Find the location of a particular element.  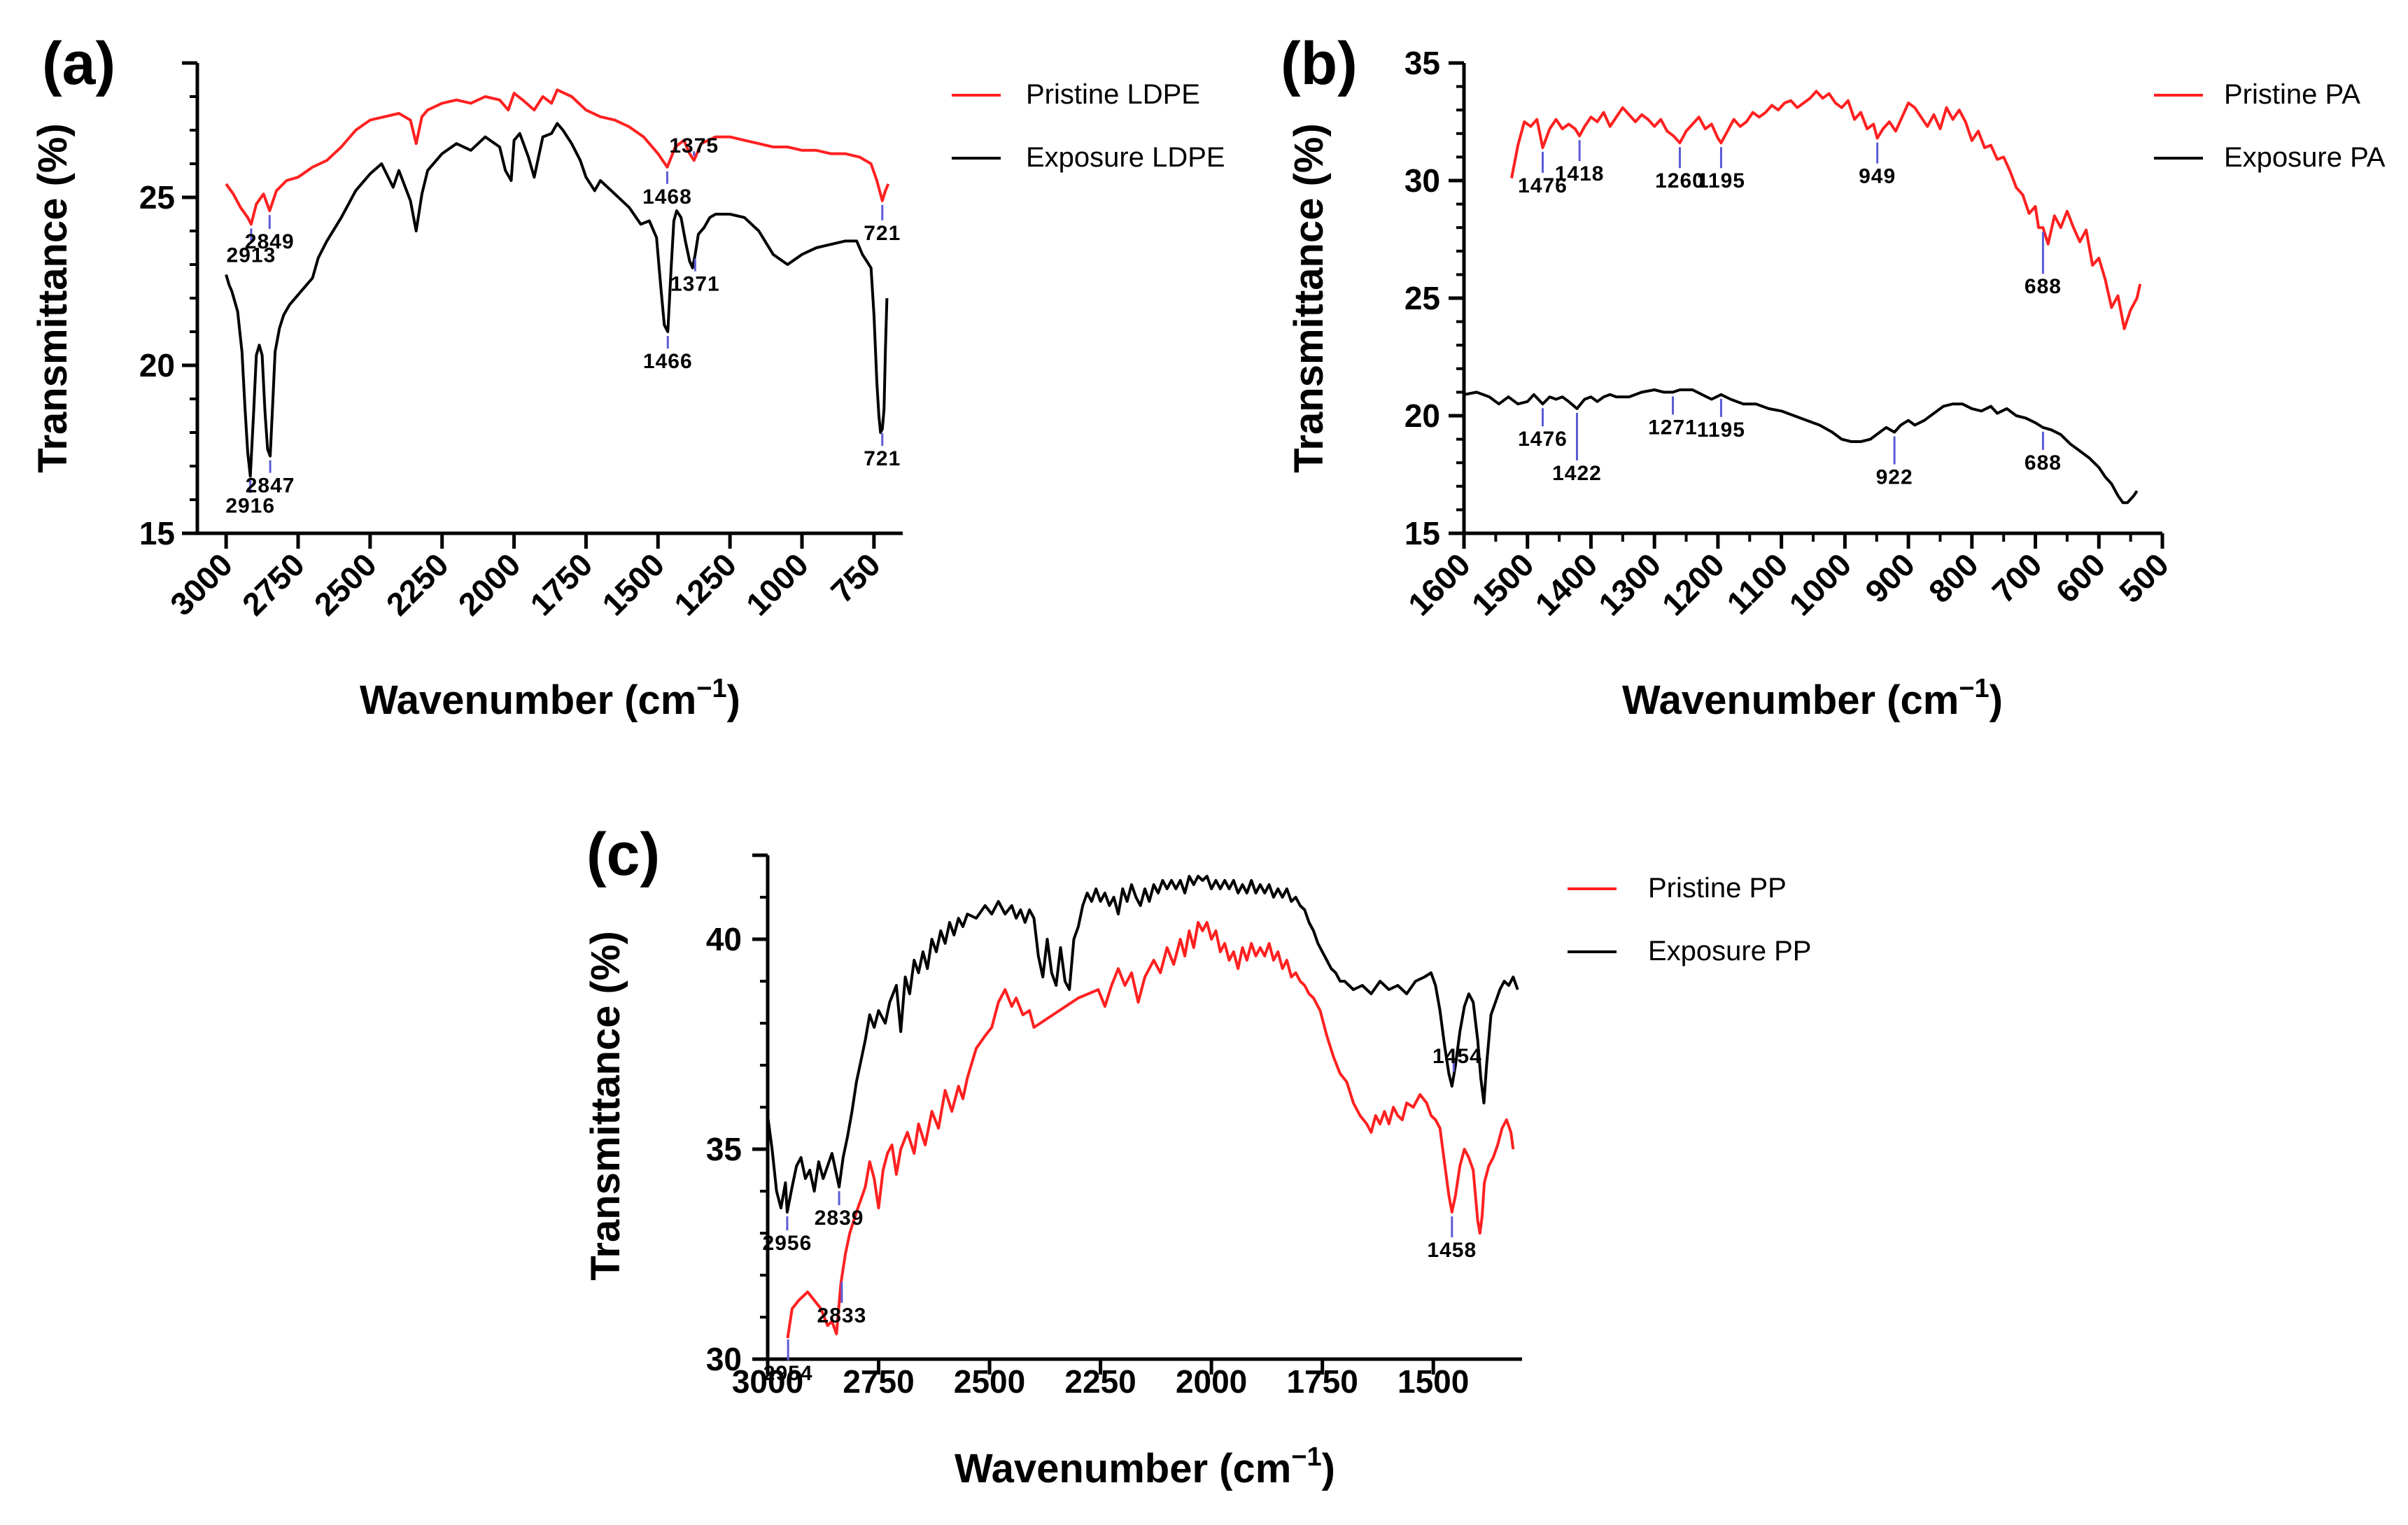

peak-label: 2847 is located at coordinates (270, 486).